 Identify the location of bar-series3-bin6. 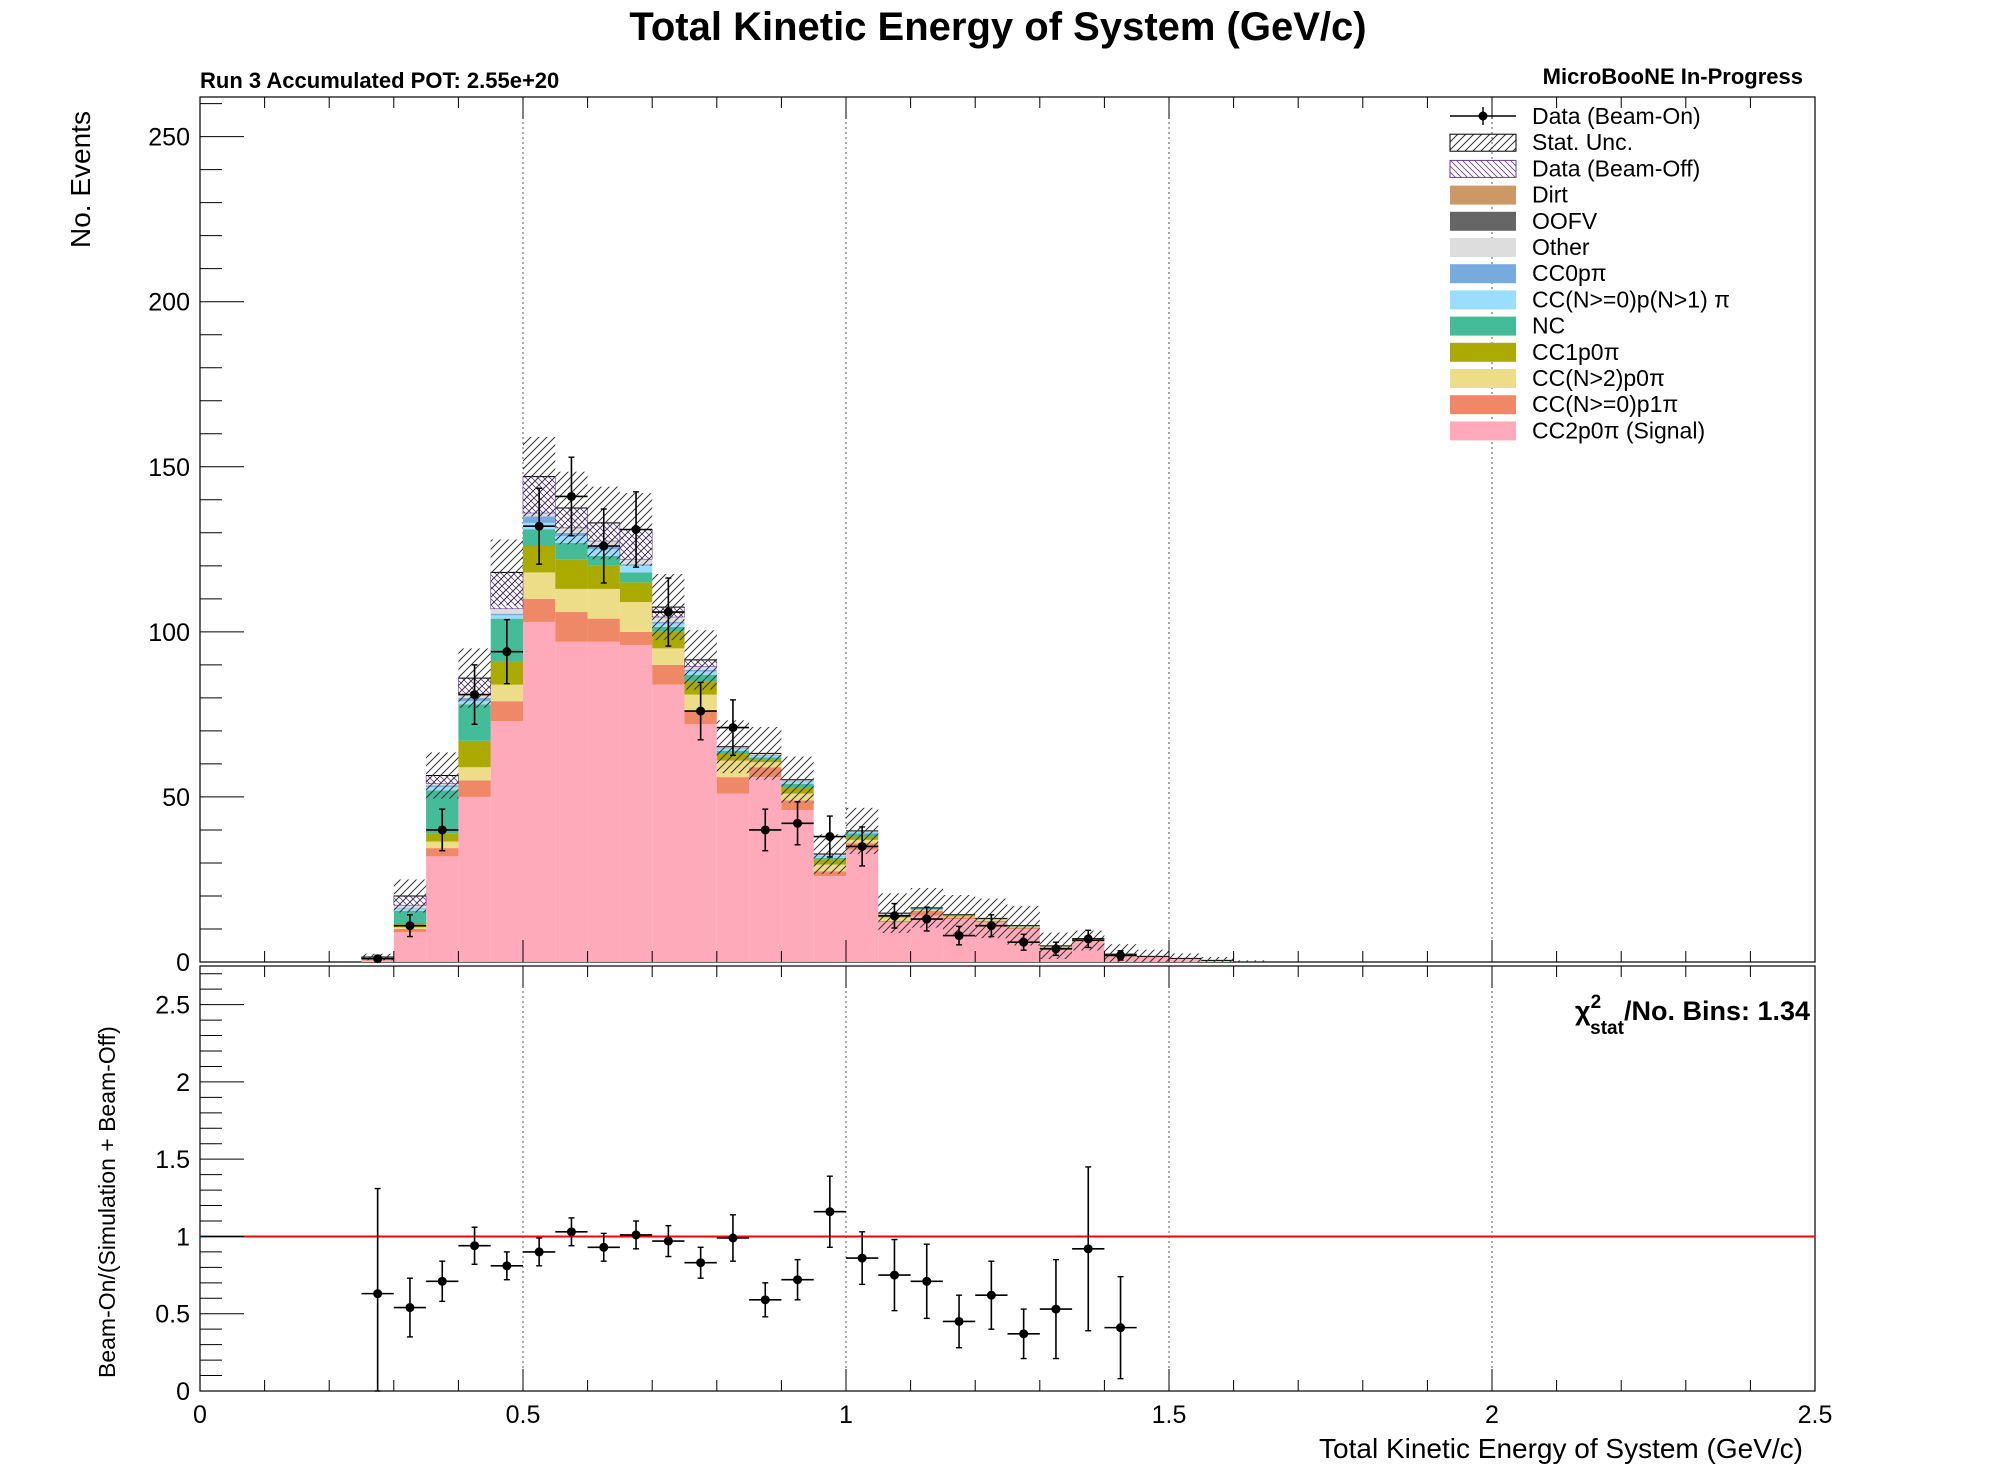
(571, 574).